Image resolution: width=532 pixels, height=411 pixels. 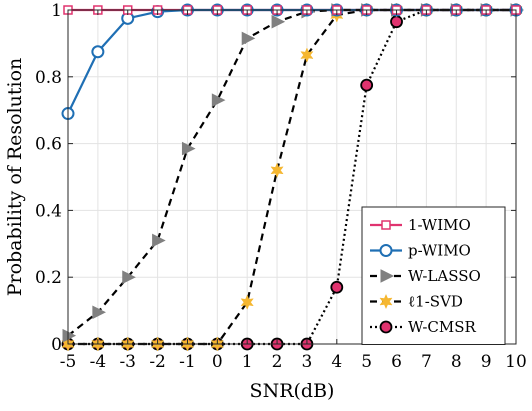 What do you see at coordinates (127, 362) in the screenshot?
I see `x-tick-label: -3` at bounding box center [127, 362].